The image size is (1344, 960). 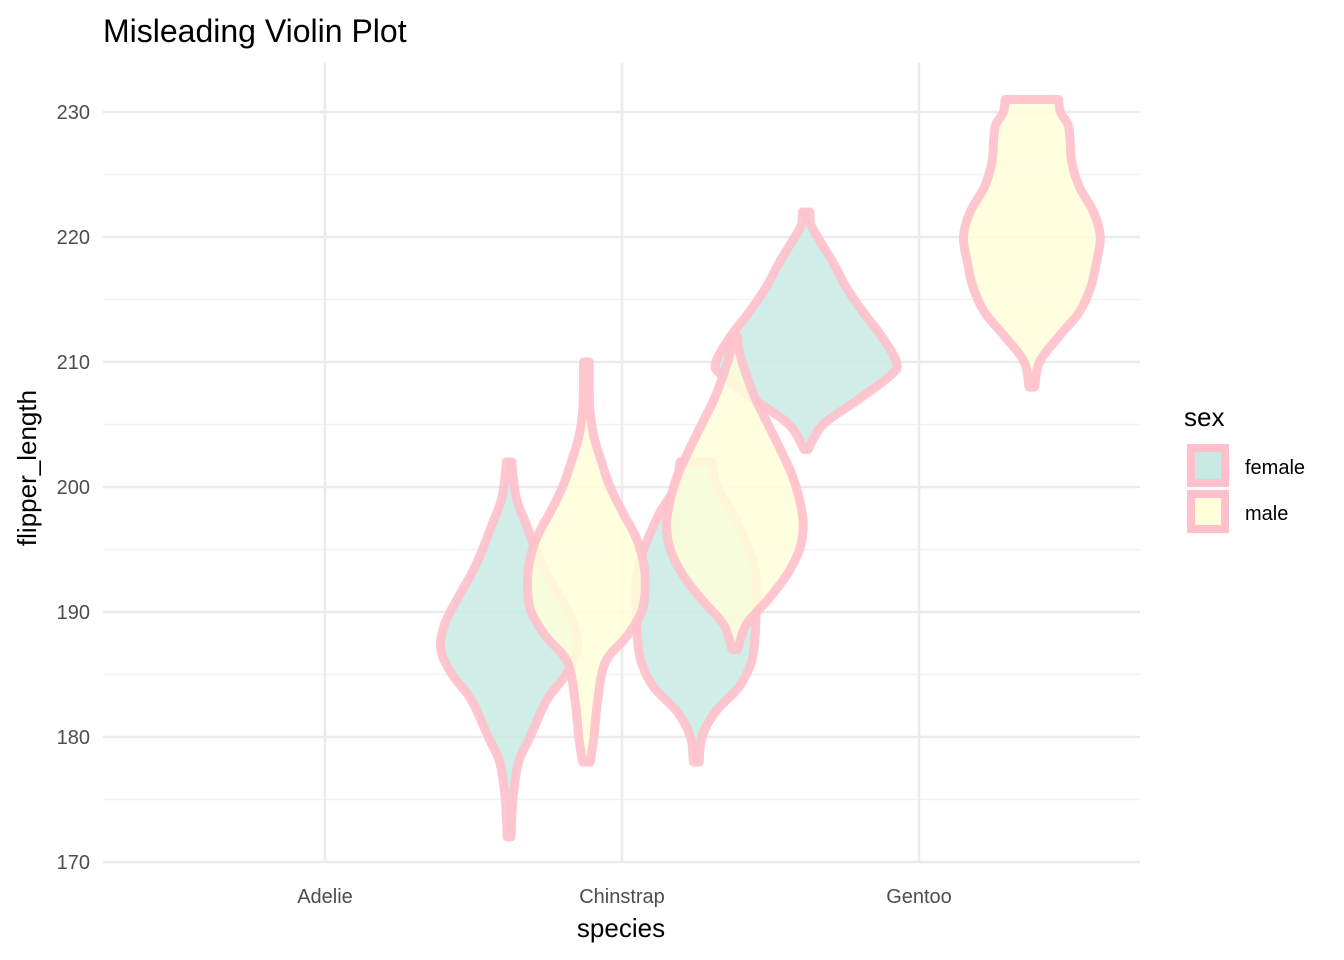 I want to click on chart-title: Misleading Violin Plot, so click(x=255, y=31).